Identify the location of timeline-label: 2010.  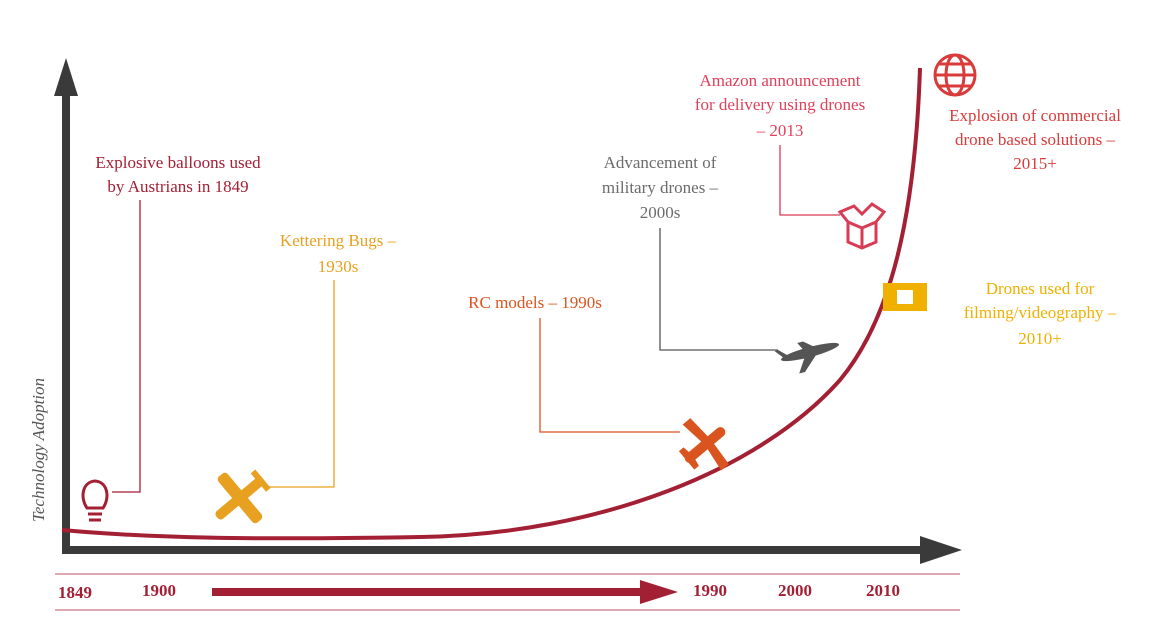
(883, 590).